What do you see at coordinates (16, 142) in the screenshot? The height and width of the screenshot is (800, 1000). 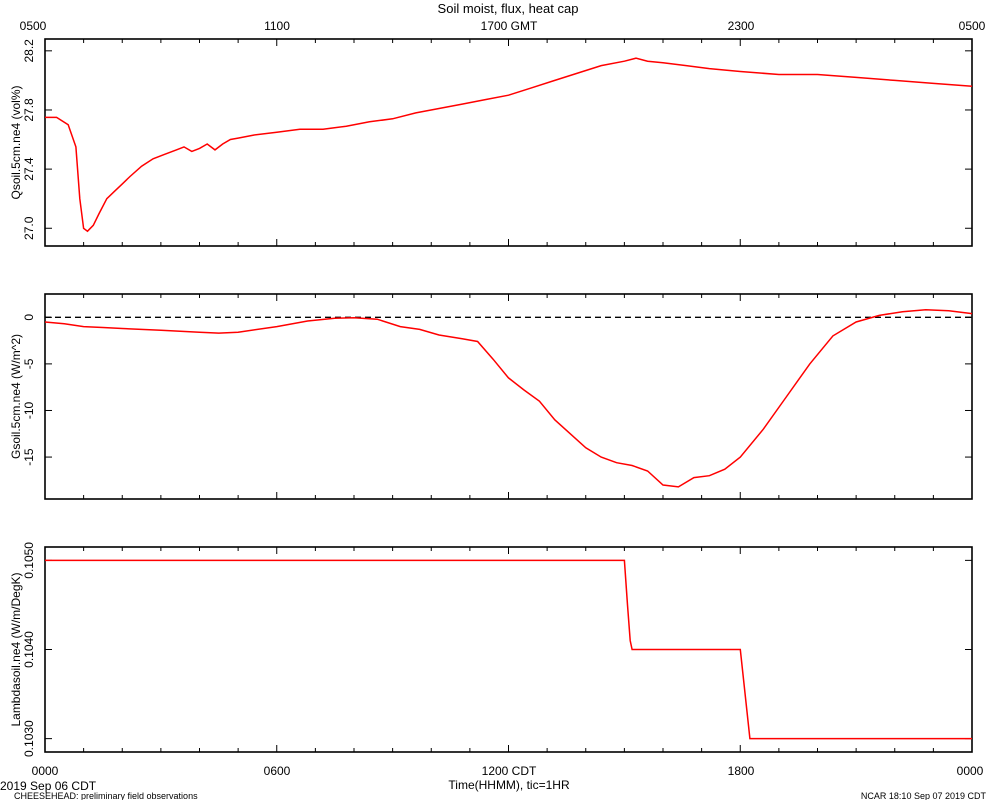 I see `y-axis-label: Qsoil.5cm.ne4 (vol%)` at bounding box center [16, 142].